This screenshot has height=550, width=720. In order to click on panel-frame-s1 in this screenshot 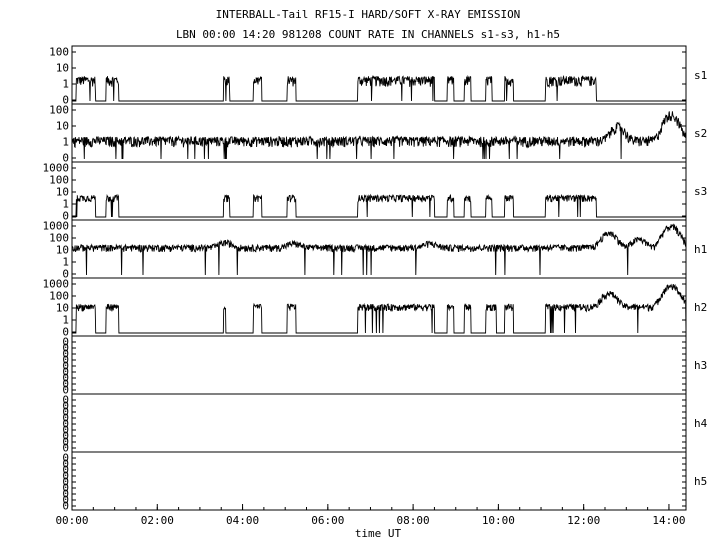, I will do `click(379, 75)`.